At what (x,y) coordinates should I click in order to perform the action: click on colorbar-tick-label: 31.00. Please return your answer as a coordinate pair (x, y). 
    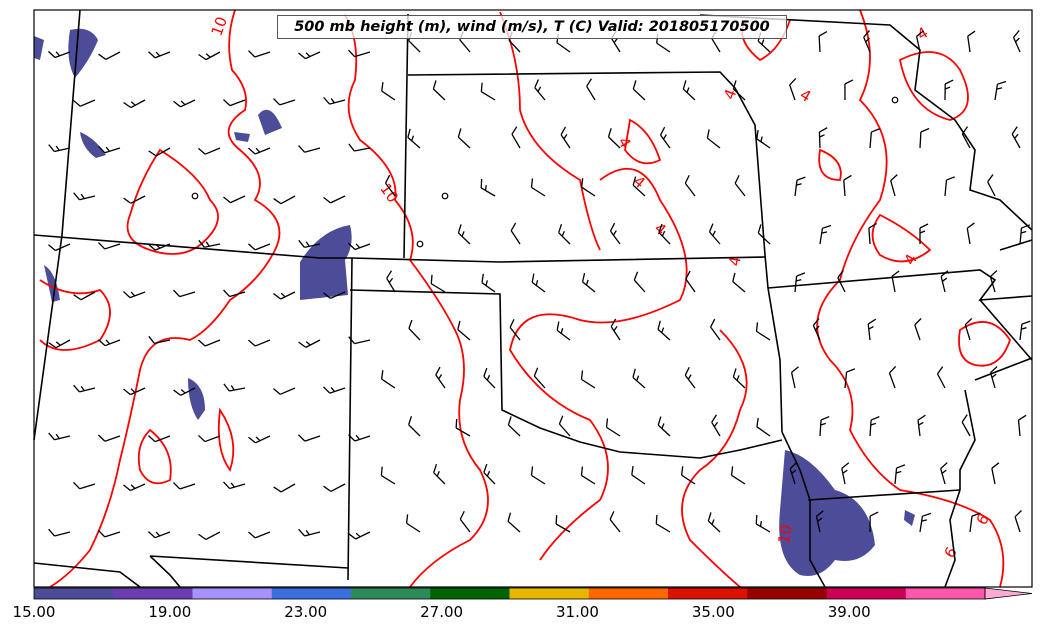
    Looking at the image, I should click on (577, 612).